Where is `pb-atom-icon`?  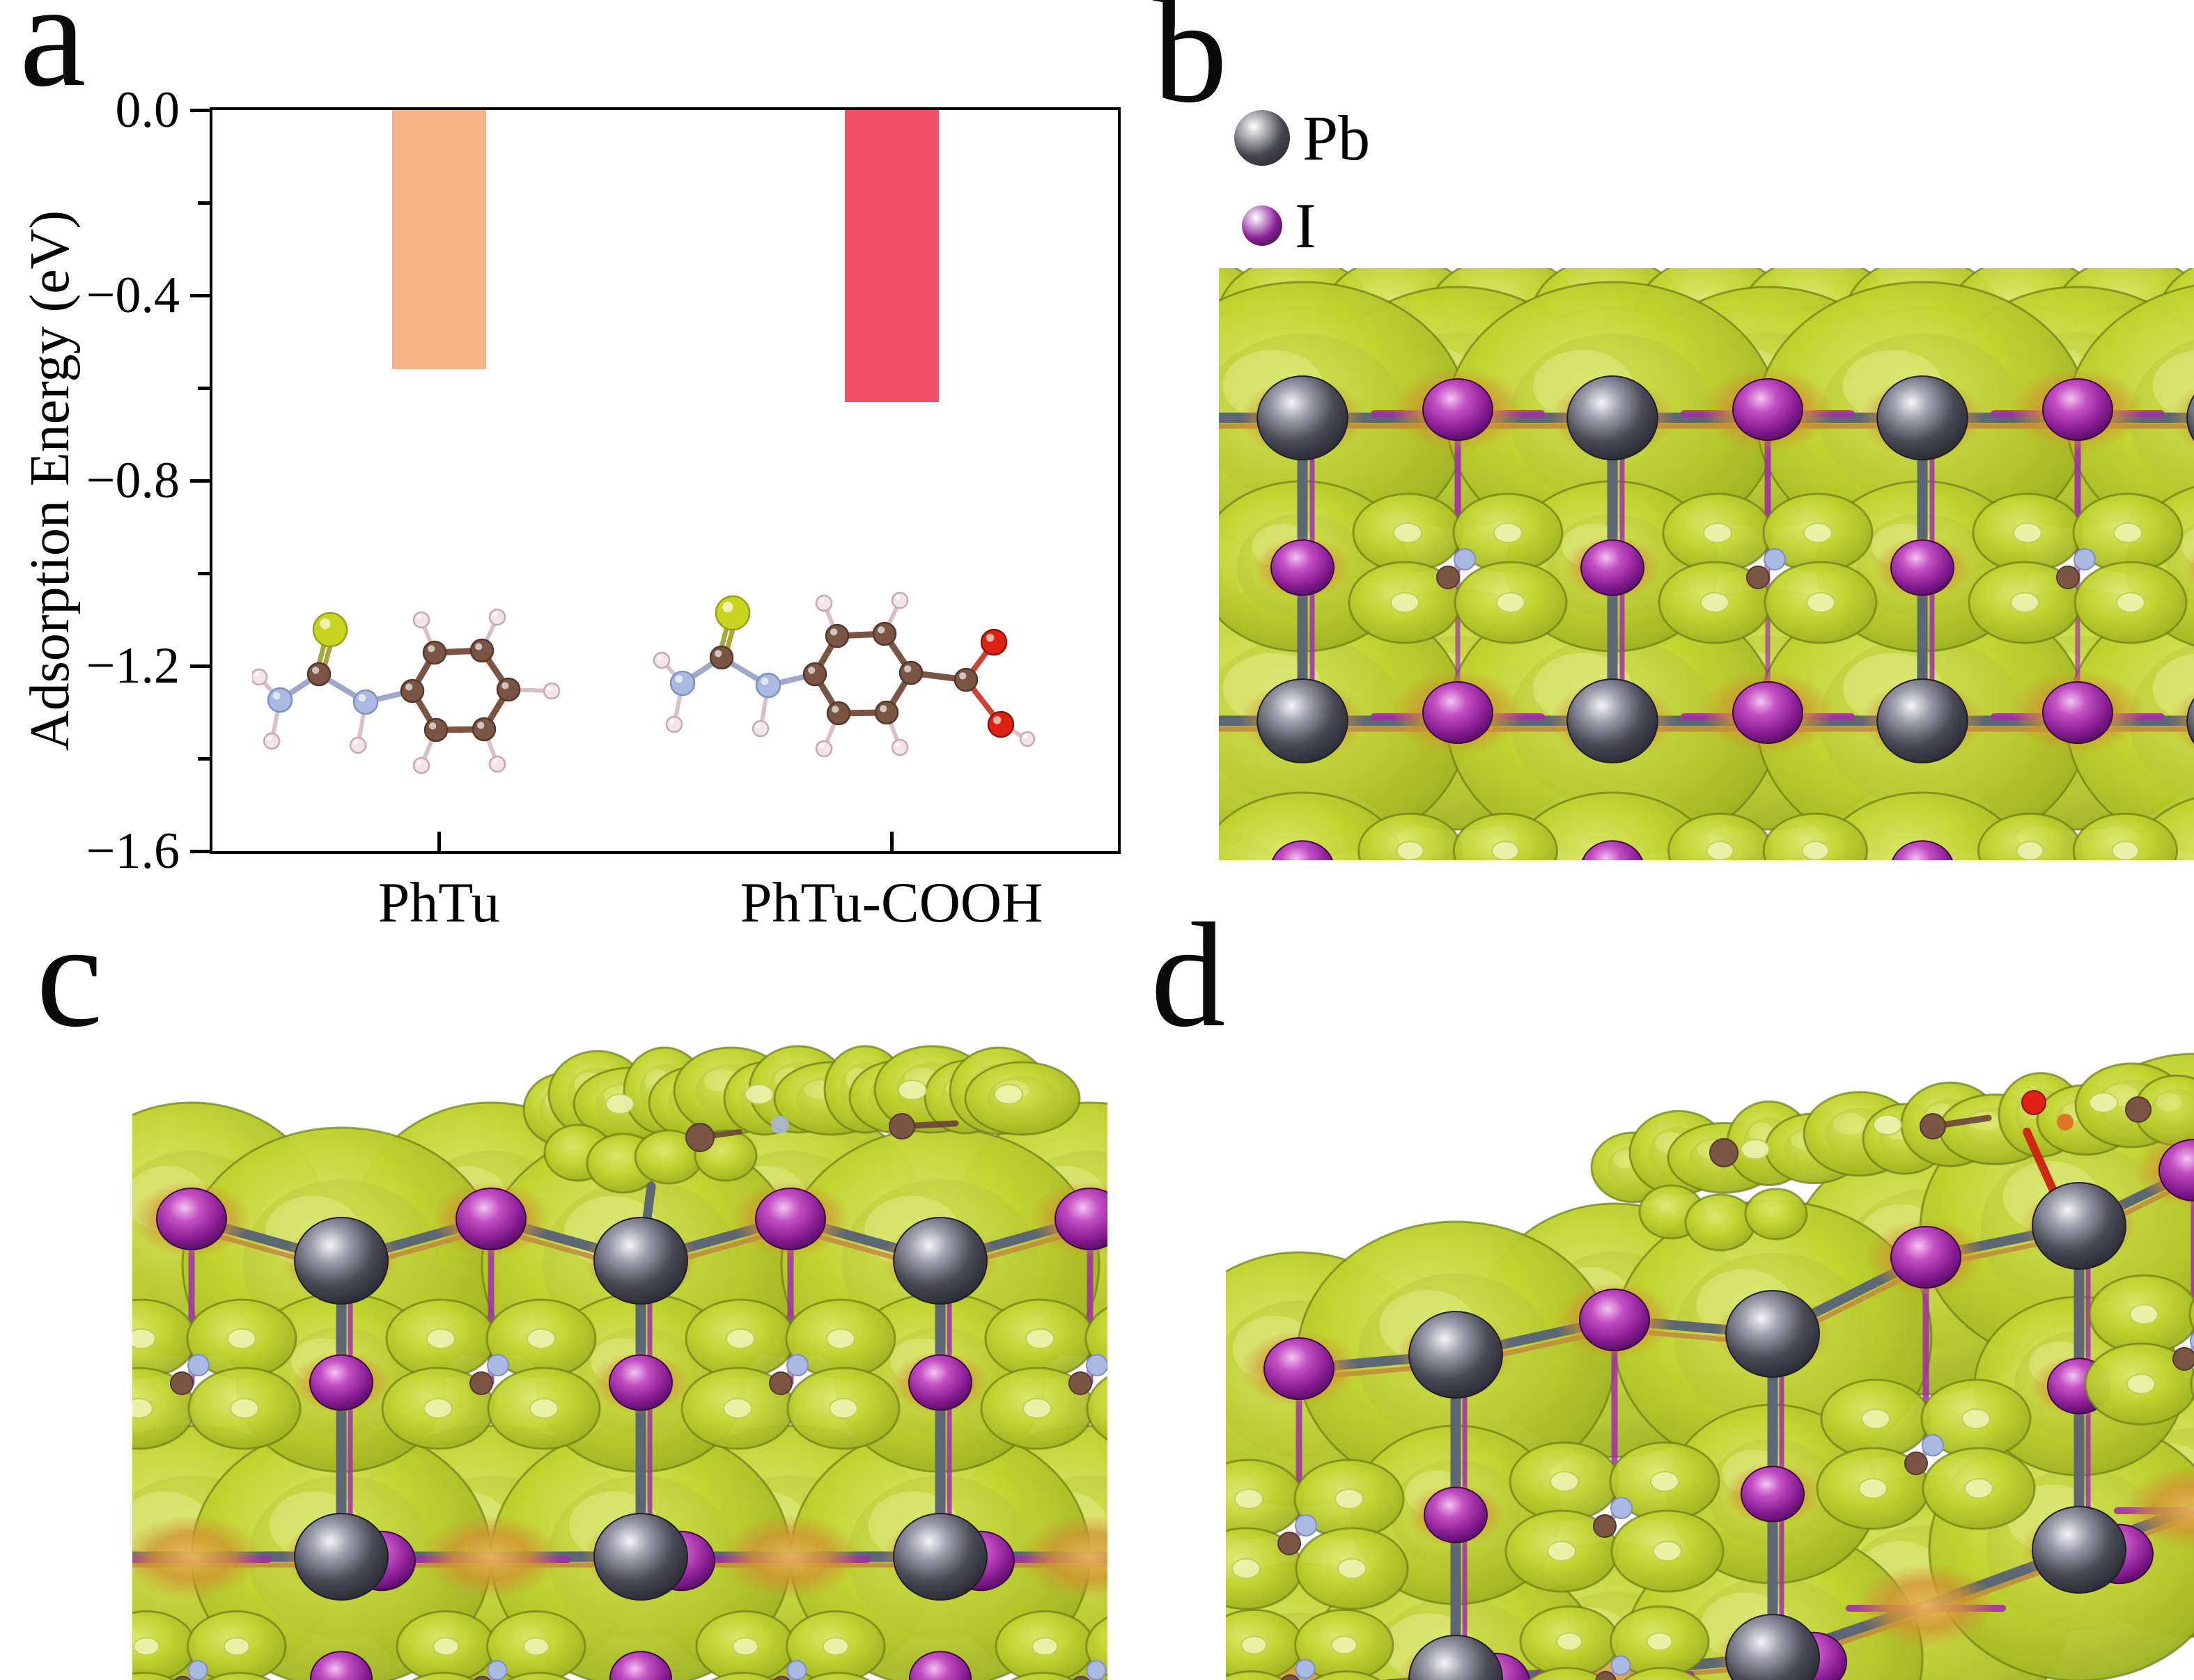
pb-atom-icon is located at coordinates (1262, 138).